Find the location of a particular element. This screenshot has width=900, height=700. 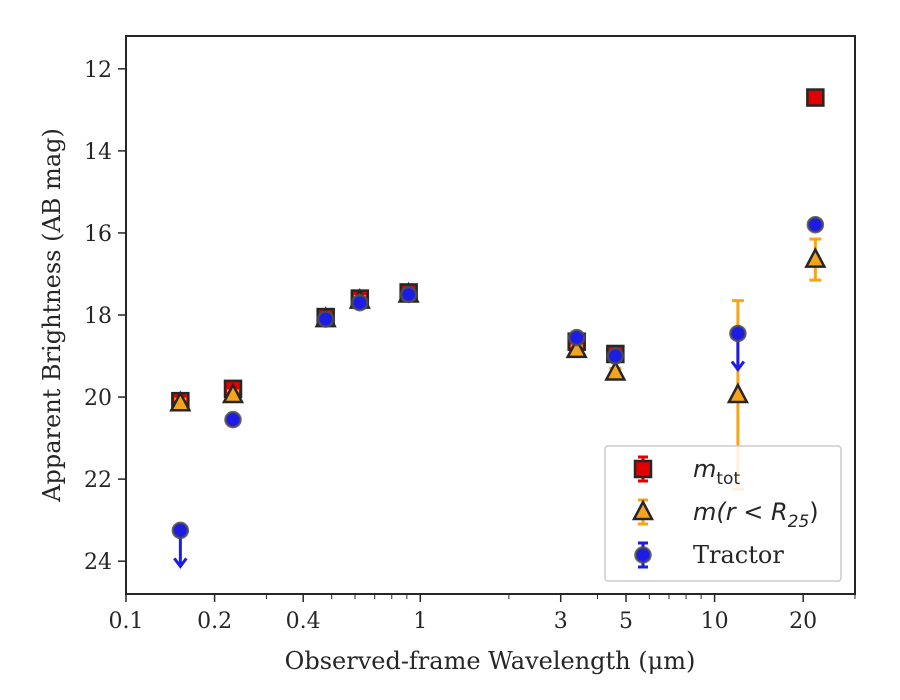

y-tick-label: 22 is located at coordinates (98, 480).